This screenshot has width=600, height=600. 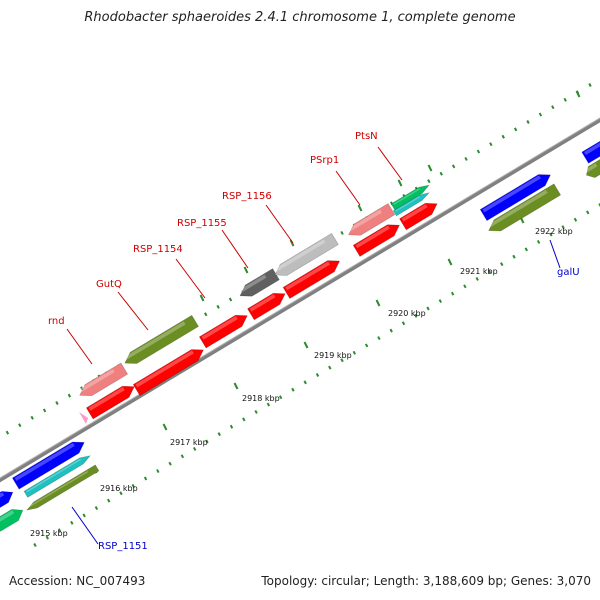 What do you see at coordinates (189, 442) in the screenshot?
I see `kbp-label: 2917 kbp` at bounding box center [189, 442].